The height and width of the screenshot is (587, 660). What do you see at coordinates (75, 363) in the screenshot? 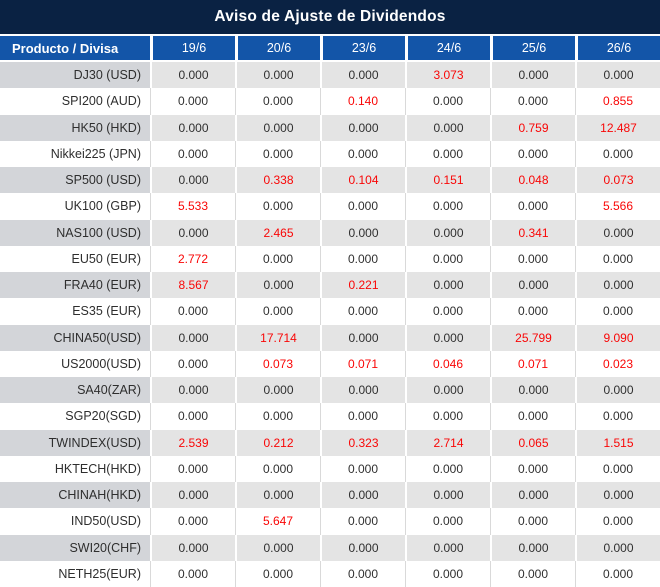
I see `product-cell: US2000(USD)` at bounding box center [75, 363].